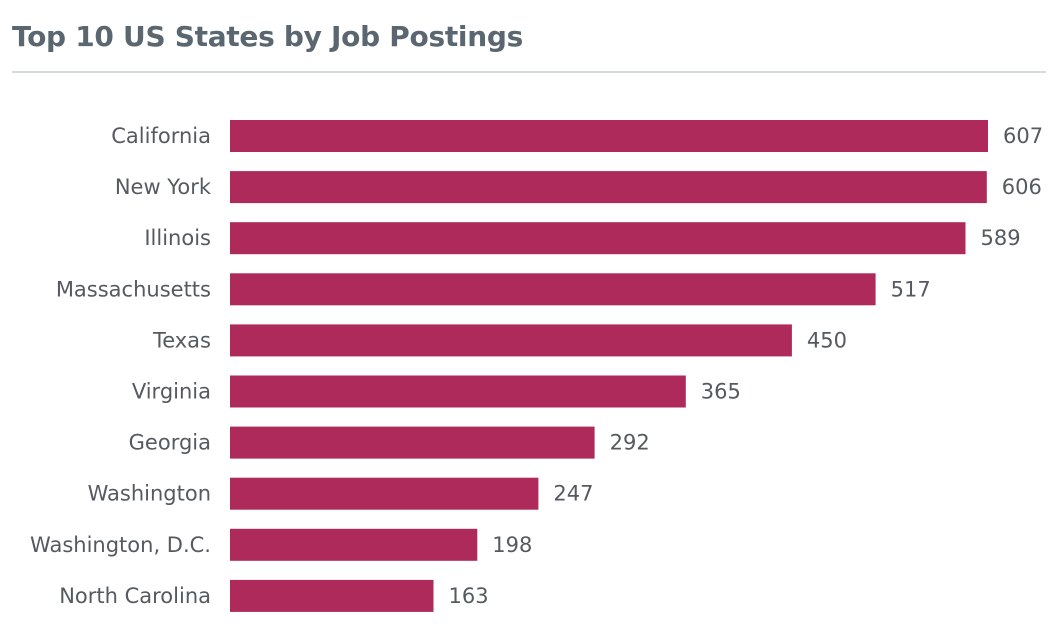 The image size is (1056, 634). What do you see at coordinates (120, 545) in the screenshot?
I see `category-label: Washington, D.C.` at bounding box center [120, 545].